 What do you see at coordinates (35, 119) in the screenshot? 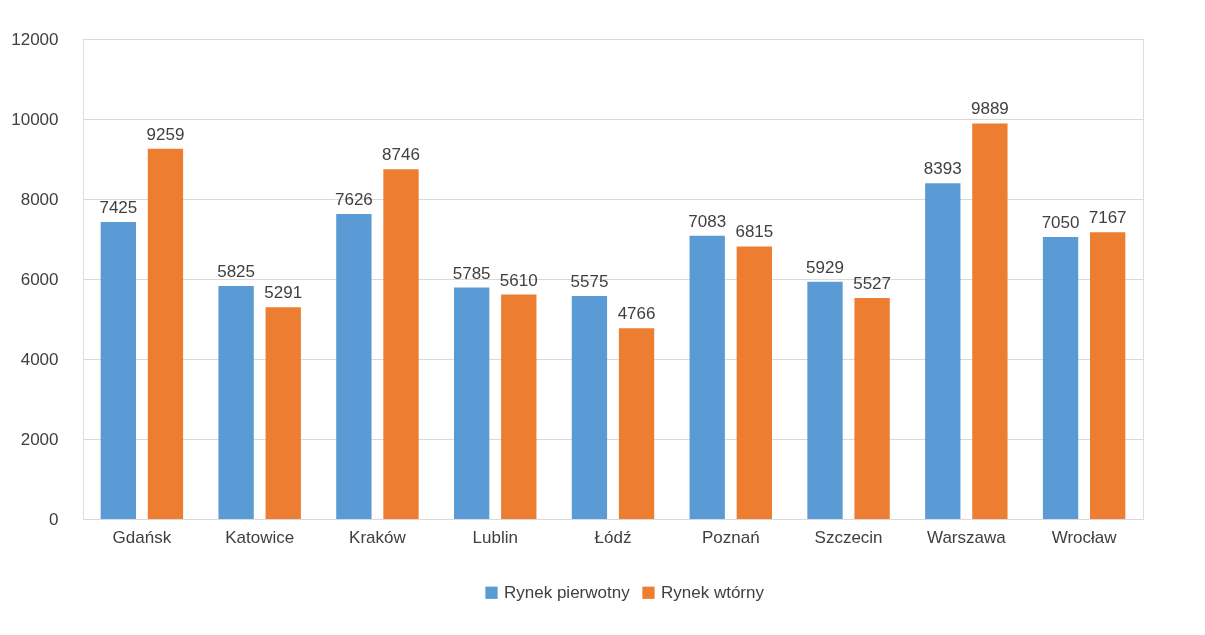
I see `y-tick-label: 10000` at bounding box center [35, 119].